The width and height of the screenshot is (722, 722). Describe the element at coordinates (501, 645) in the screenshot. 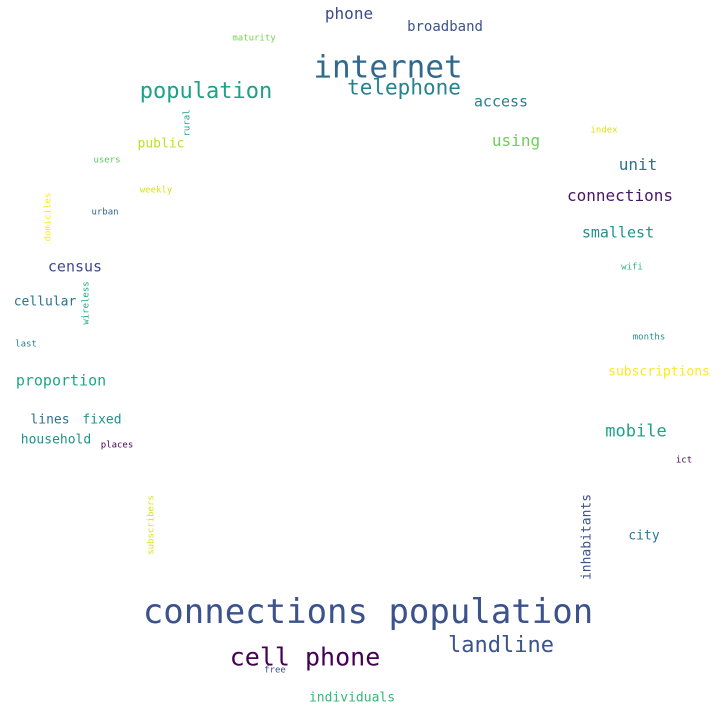

I see `word-landline: landline` at that location.